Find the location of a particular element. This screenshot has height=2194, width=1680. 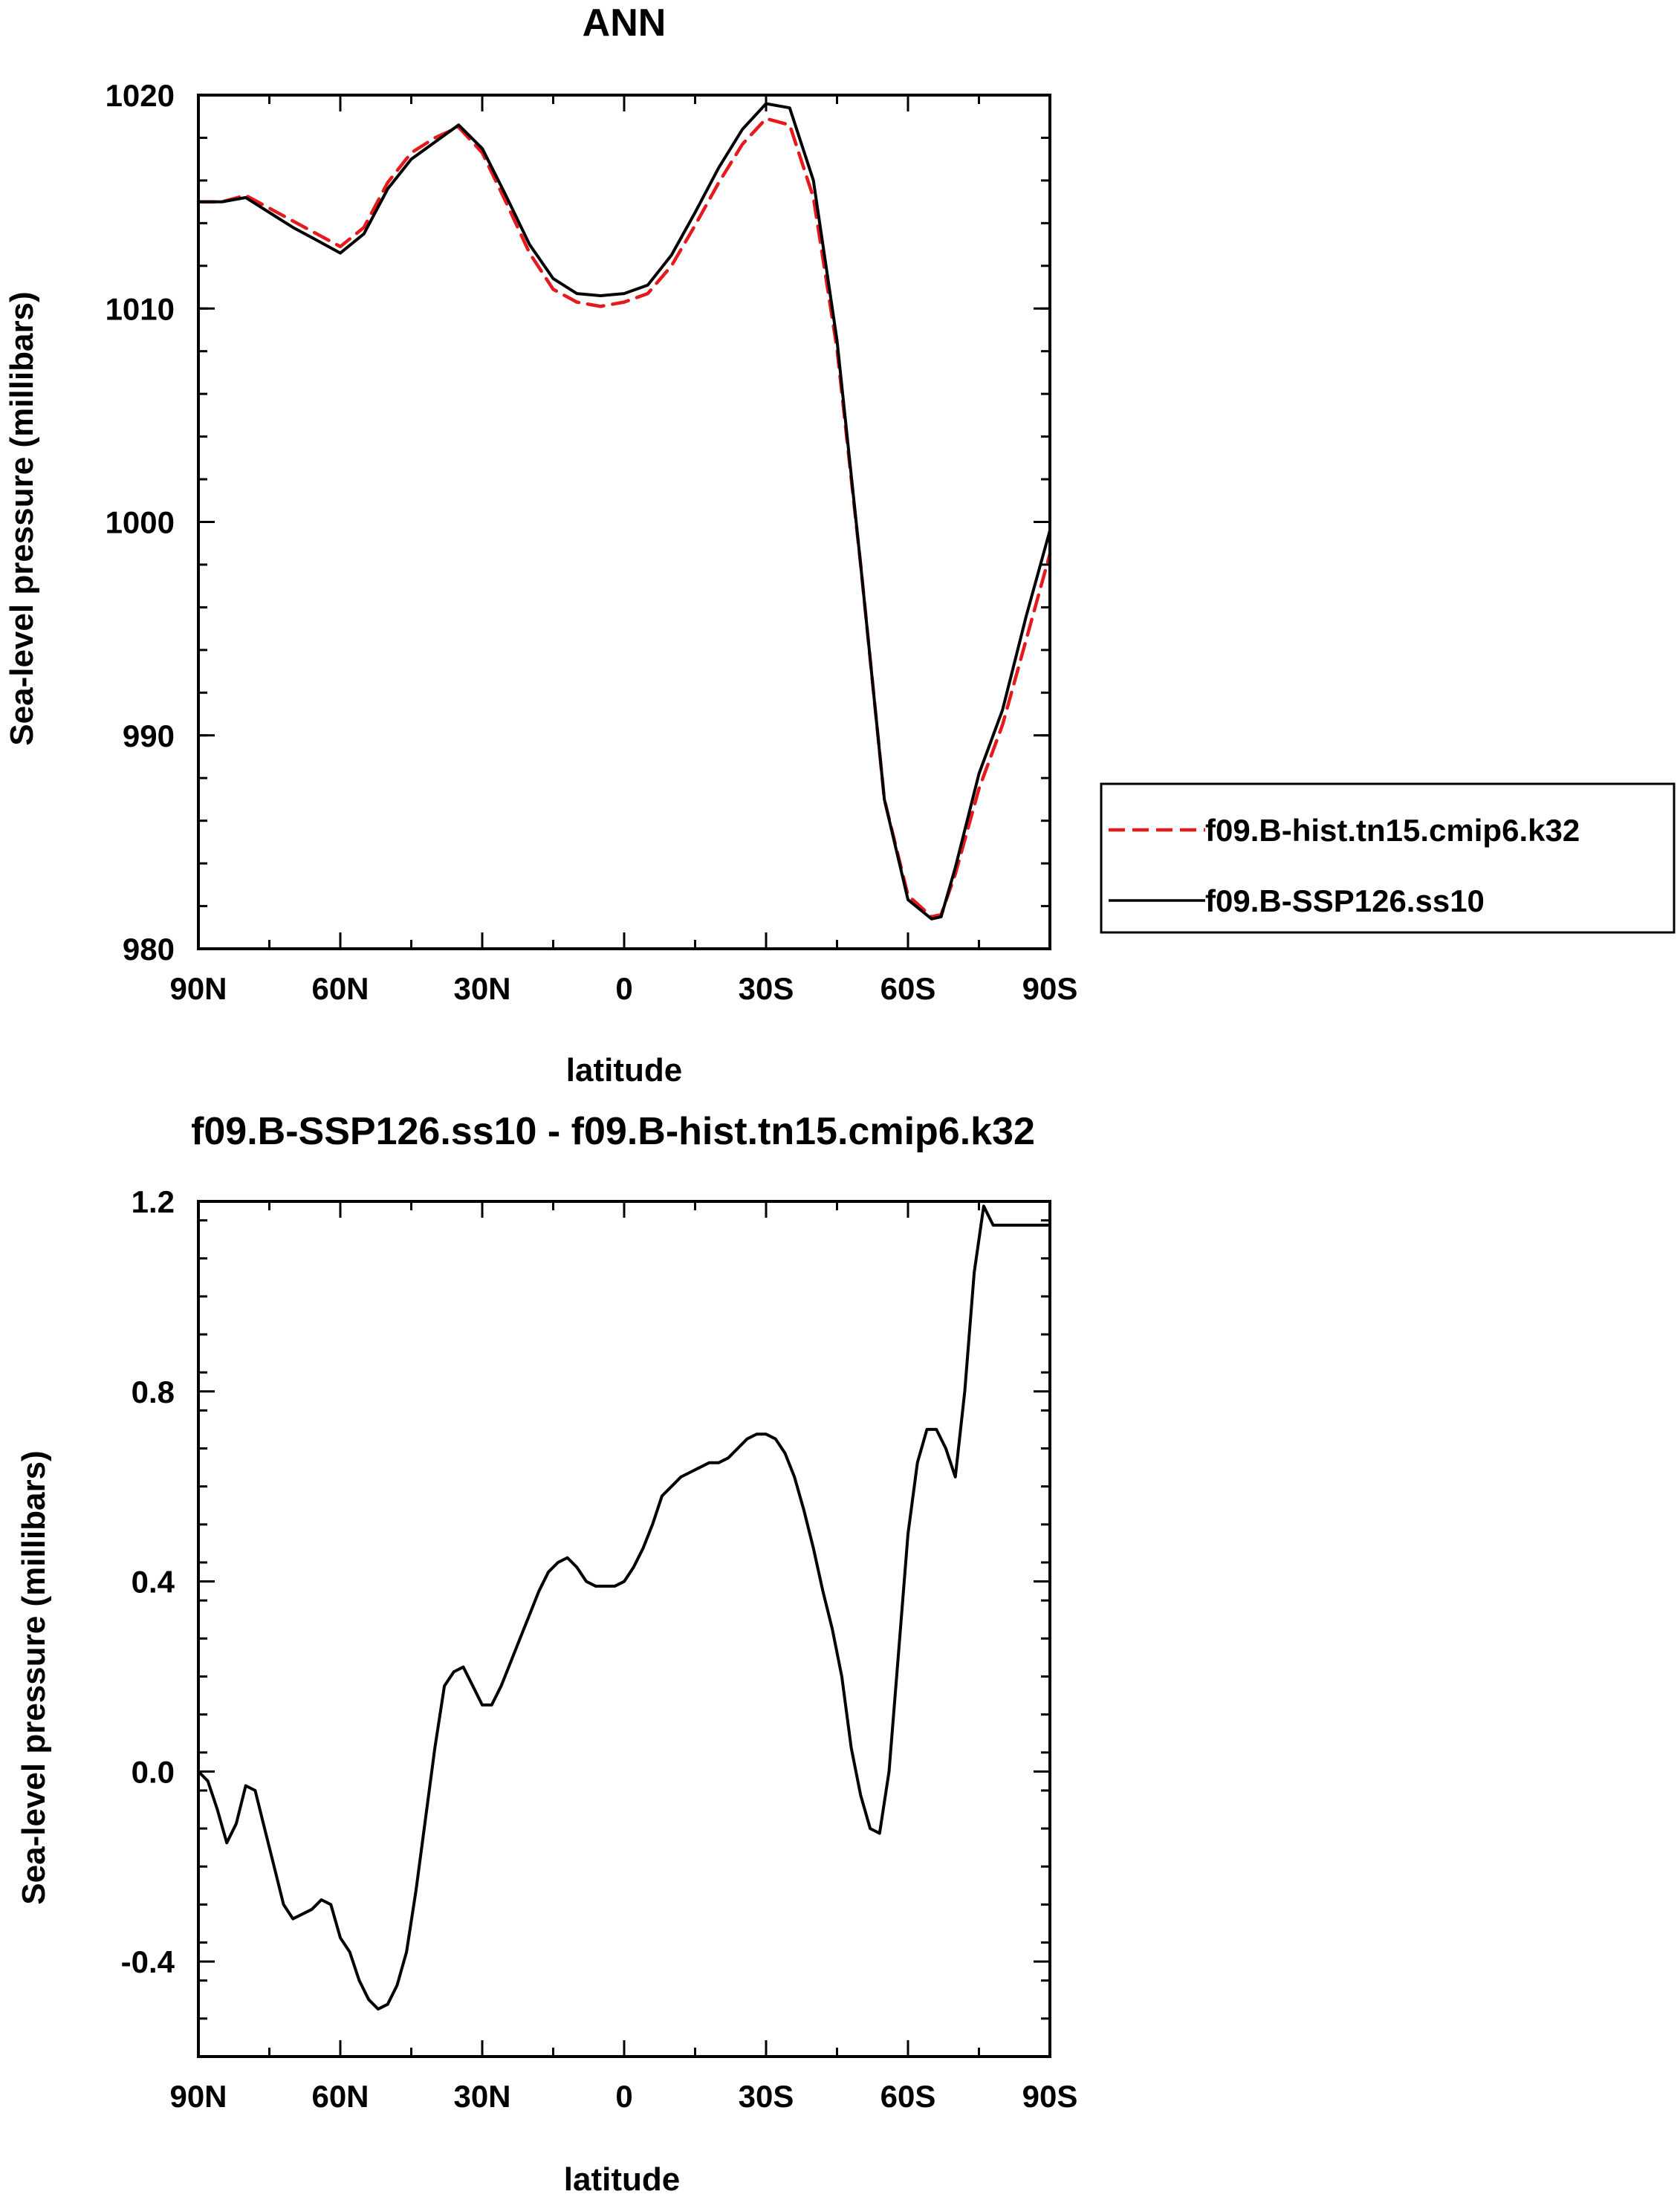

y-tick-label: 990 is located at coordinates (149, 735).